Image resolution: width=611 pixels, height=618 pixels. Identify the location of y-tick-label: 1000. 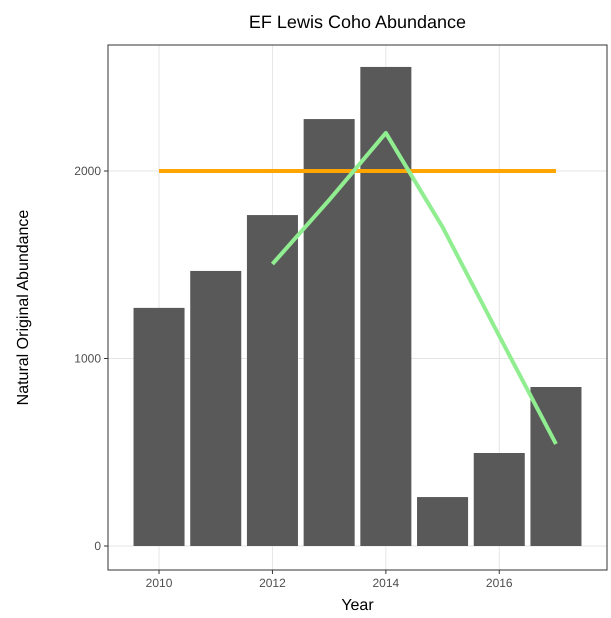
(88, 359).